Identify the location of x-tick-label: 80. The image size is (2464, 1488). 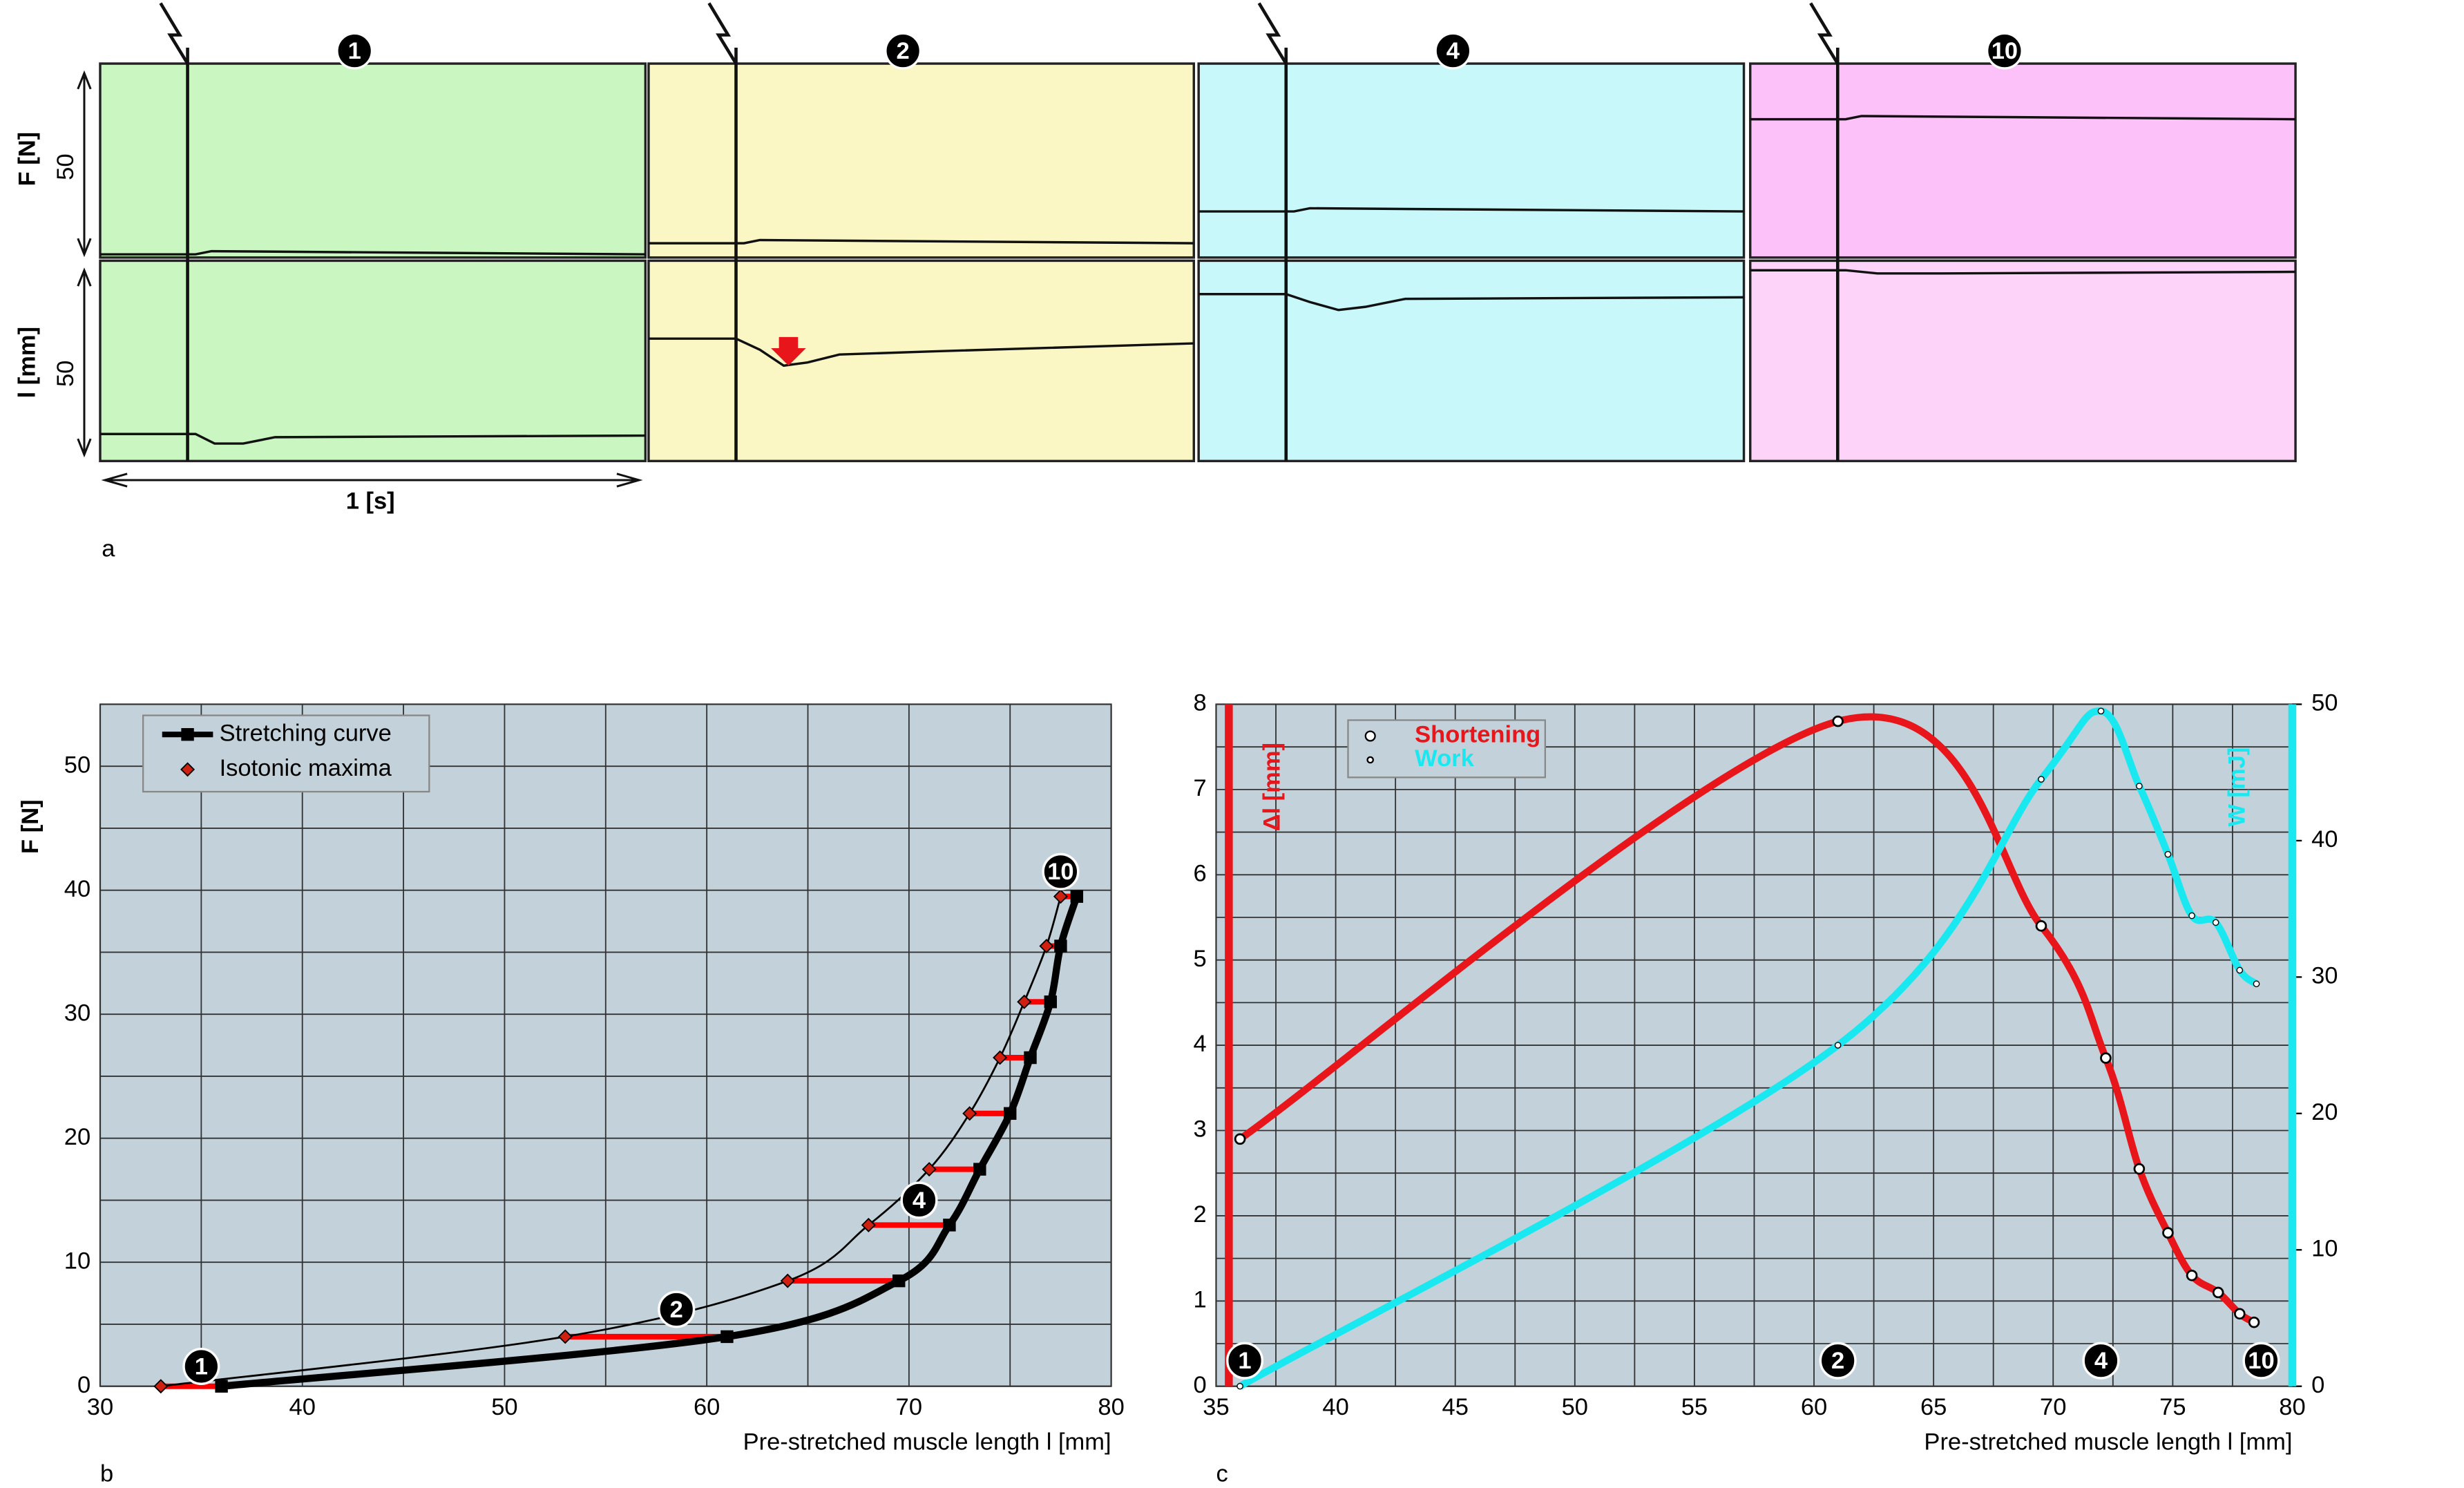
(2292, 1407).